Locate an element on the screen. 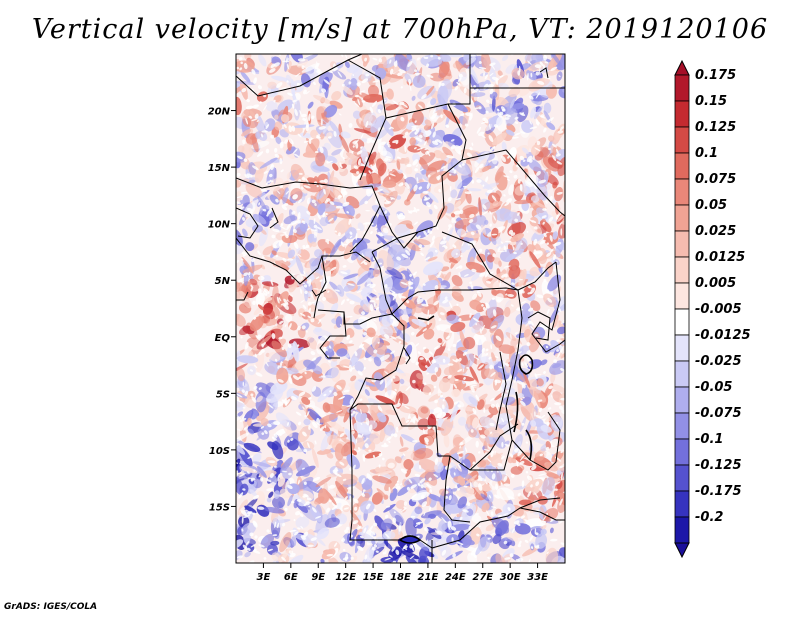  colorbar-label: 0.1 is located at coordinates (706, 153).